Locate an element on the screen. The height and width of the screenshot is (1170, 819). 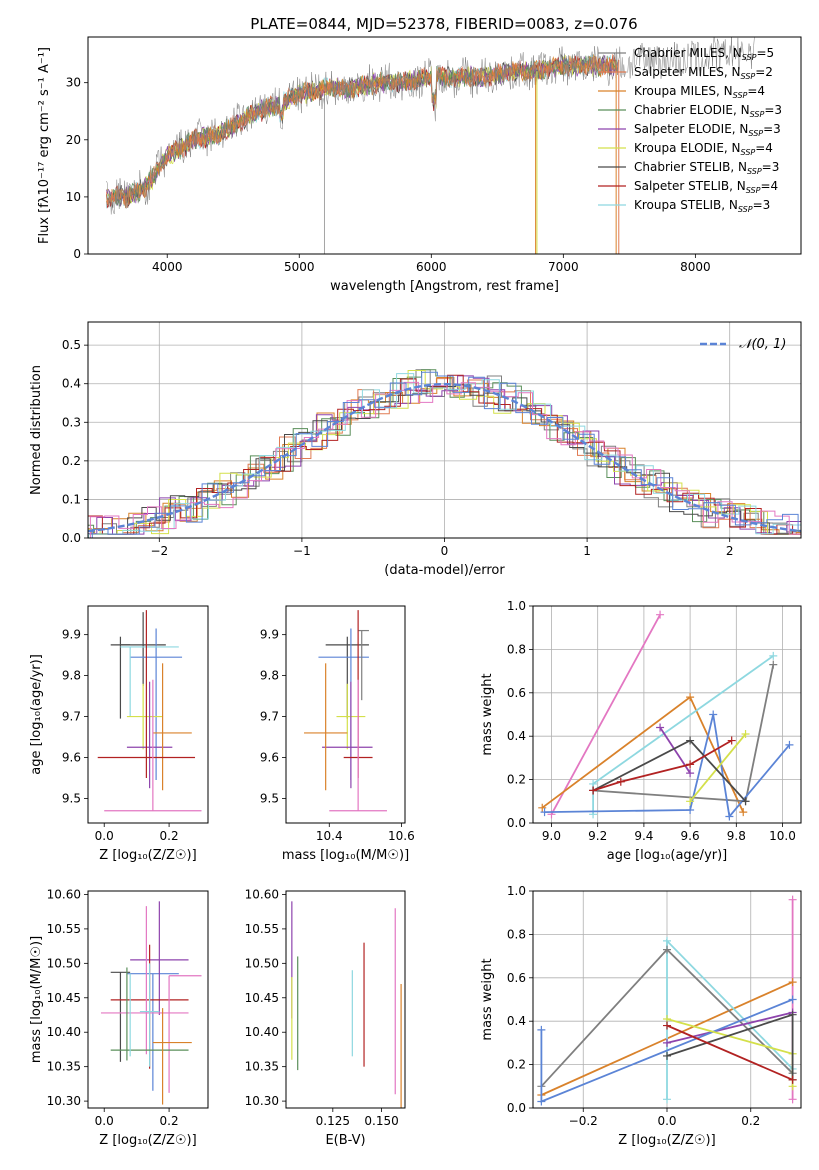
x-tick-label: 9.2 is located at coordinates (597, 836).